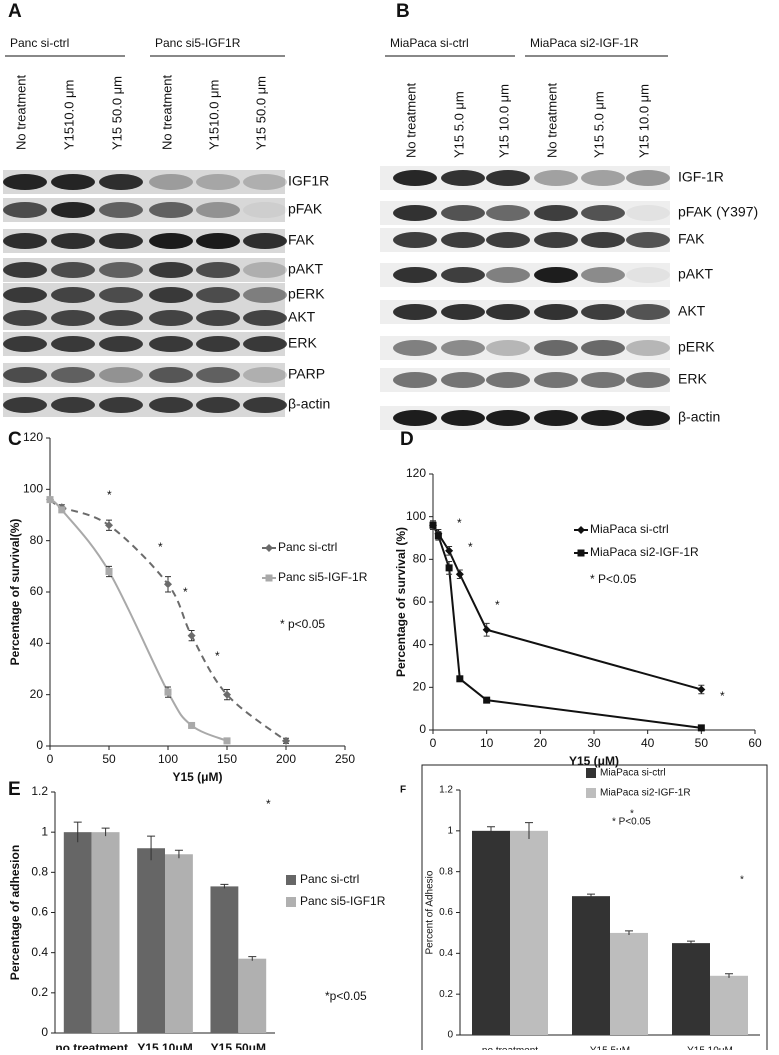 This screenshot has width=779, height=1055. What do you see at coordinates (15, 592) in the screenshot?
I see `y-axis-label: Percentage of survival(%)` at bounding box center [15, 592].